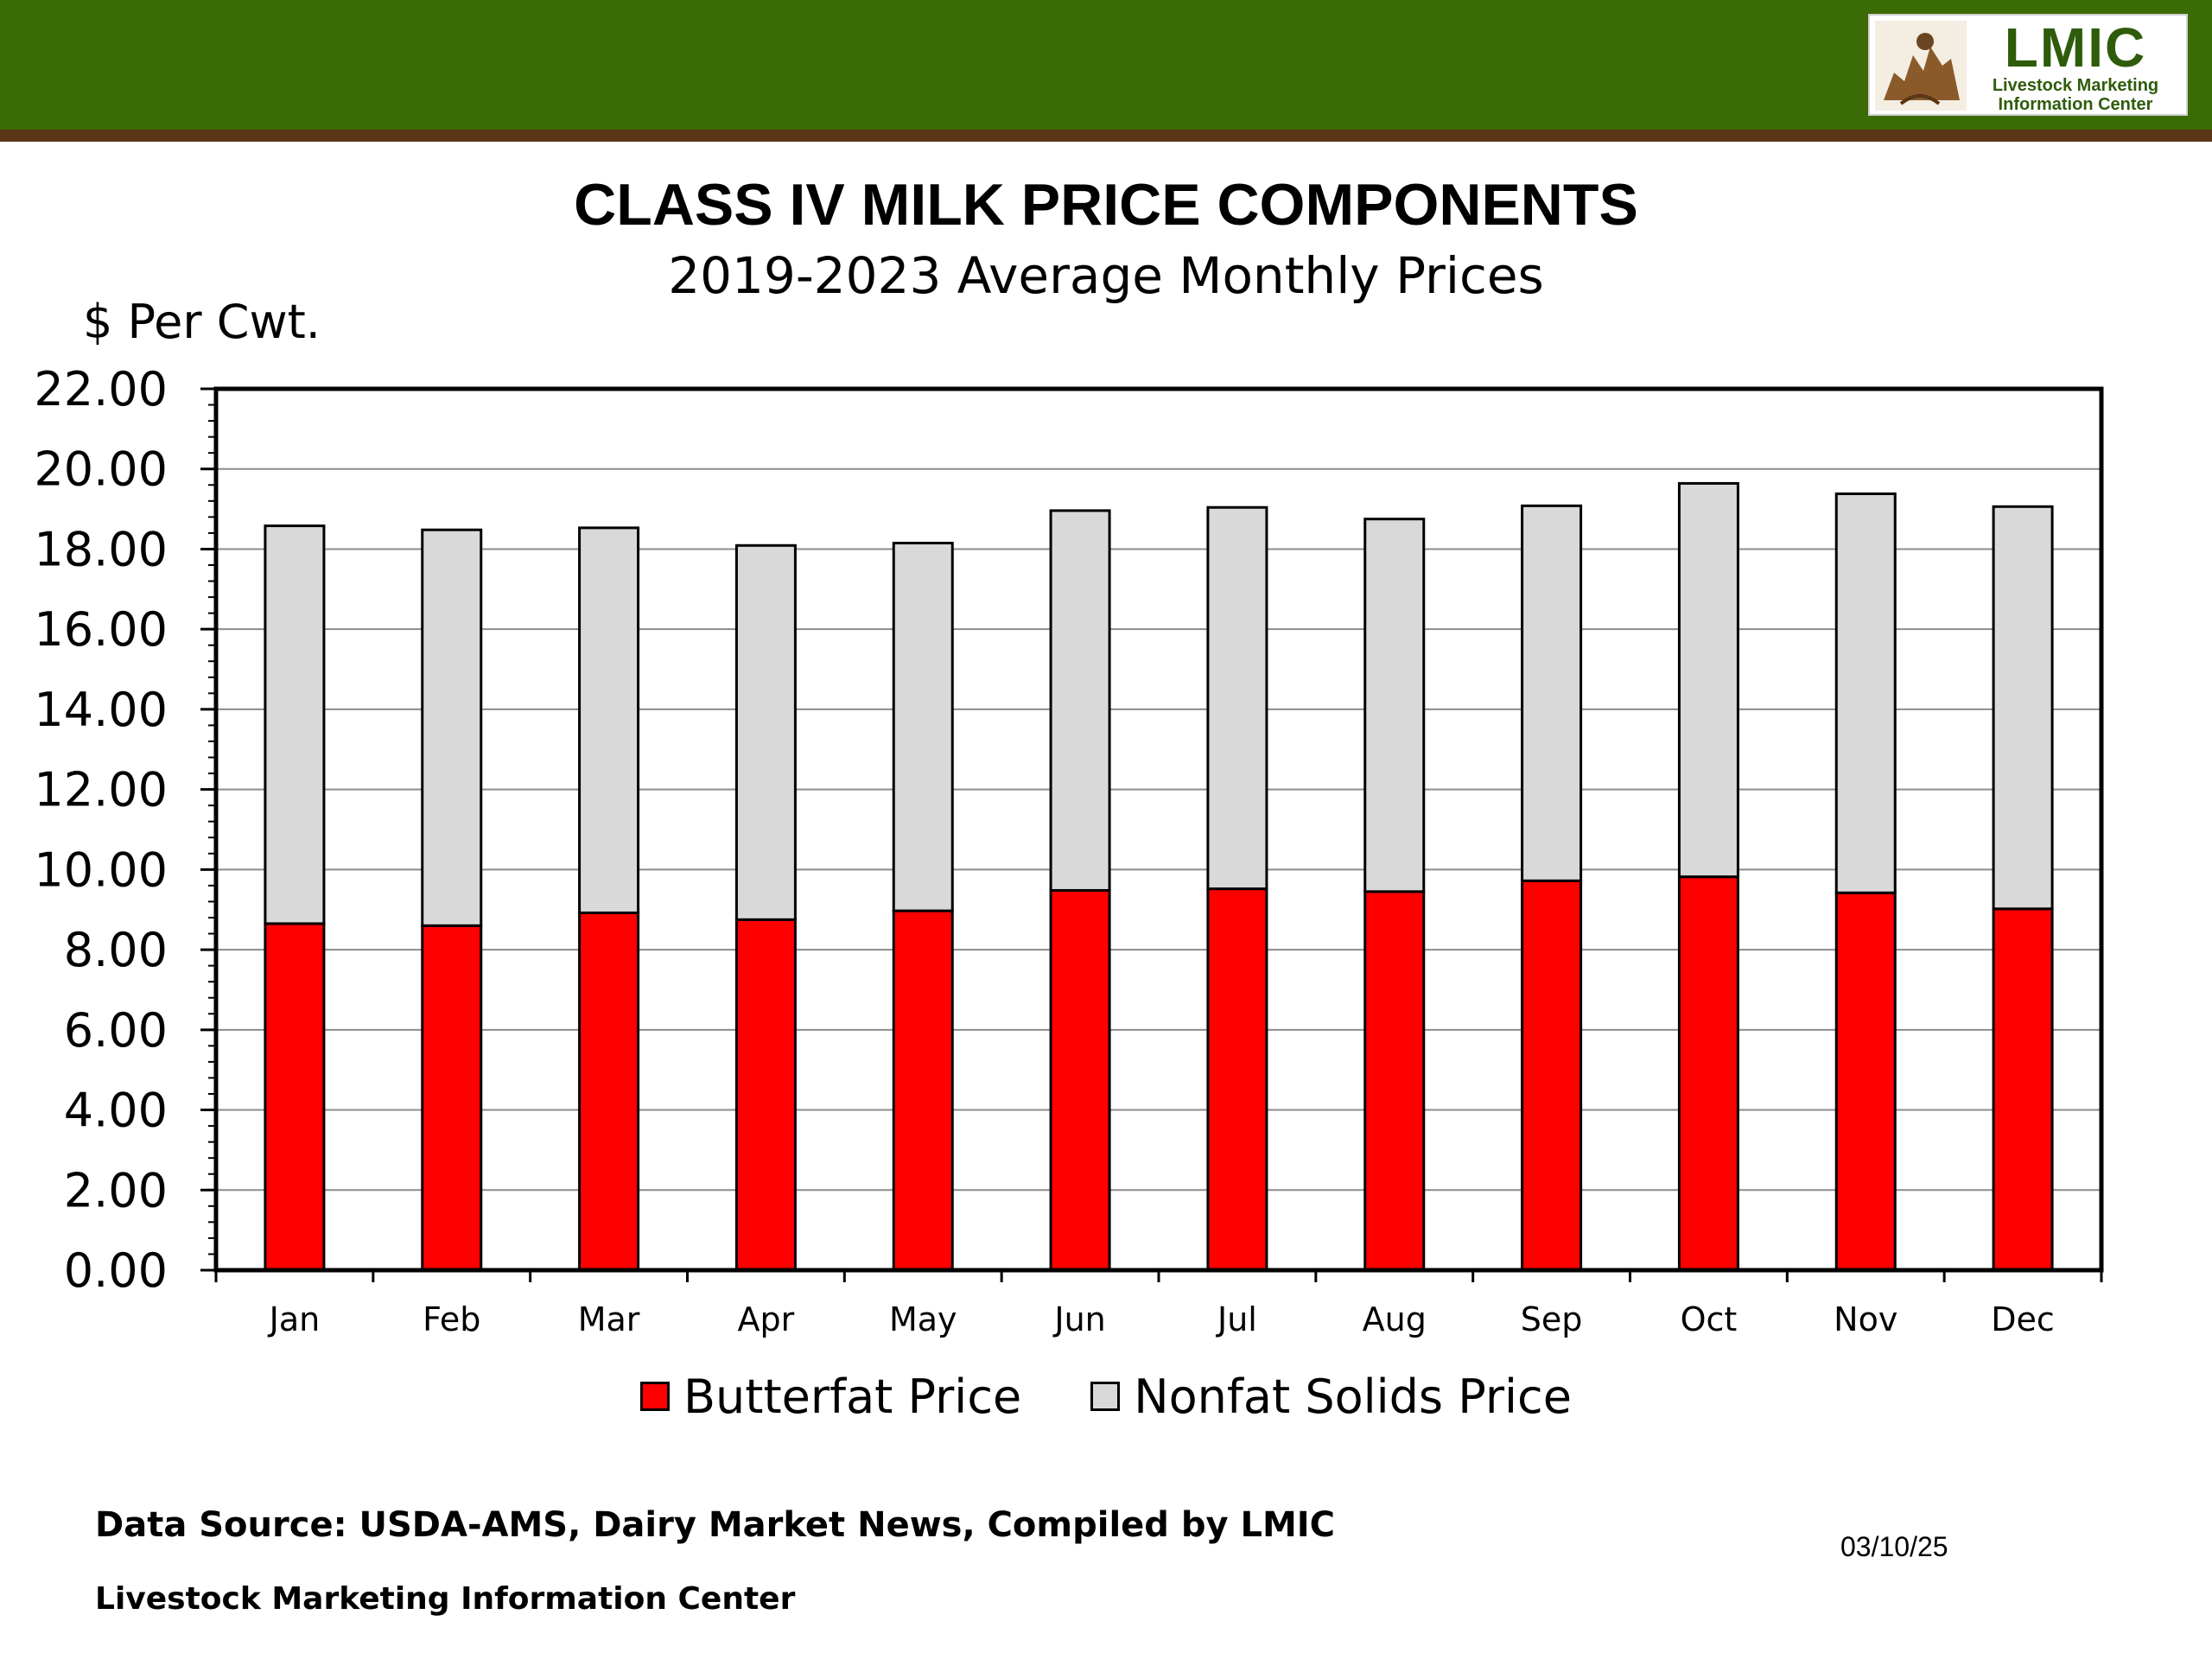 This screenshot has width=2212, height=1659. I want to click on bar-nonfat-jul, so click(1237, 698).